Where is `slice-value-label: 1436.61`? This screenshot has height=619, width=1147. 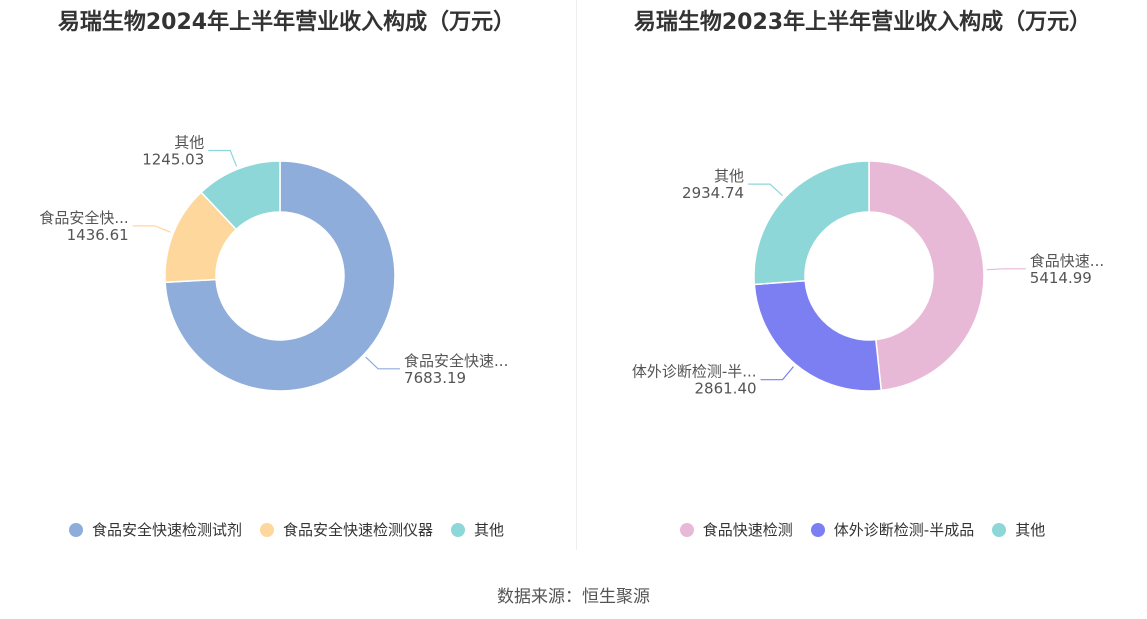
slice-value-label: 1436.61 is located at coordinates (98, 235).